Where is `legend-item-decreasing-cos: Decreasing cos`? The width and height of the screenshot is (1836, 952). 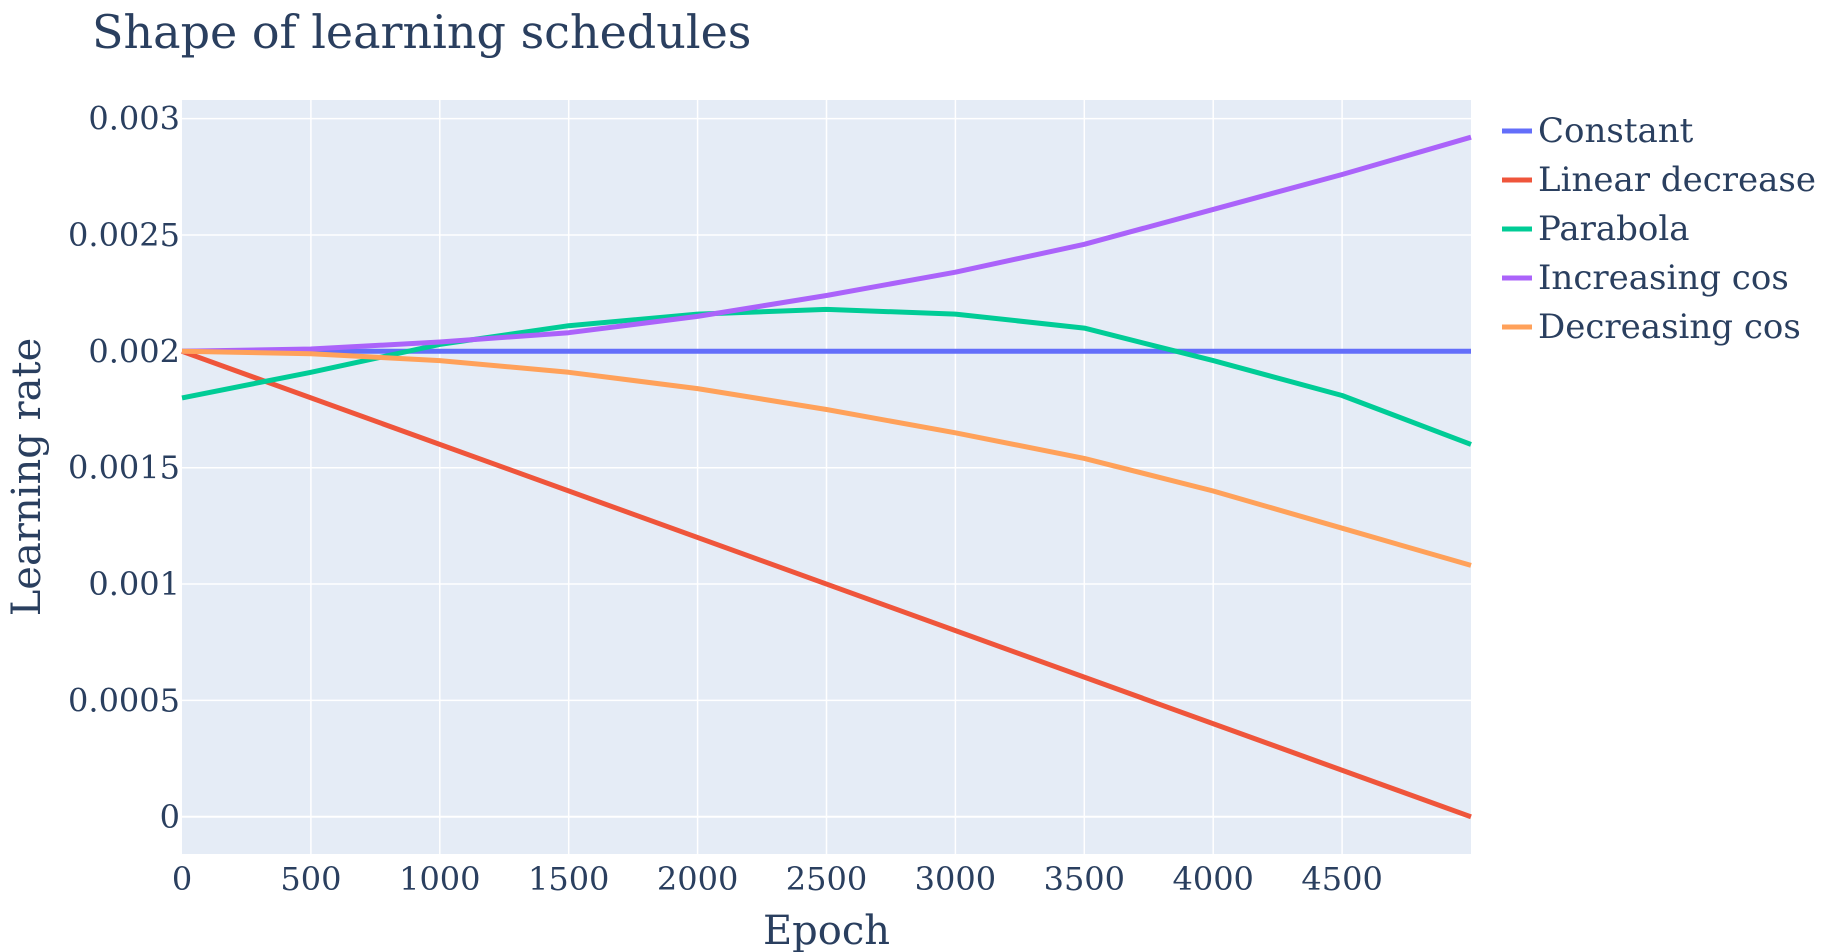 legend-item-decreasing-cos: Decreasing cos is located at coordinates (1651, 327).